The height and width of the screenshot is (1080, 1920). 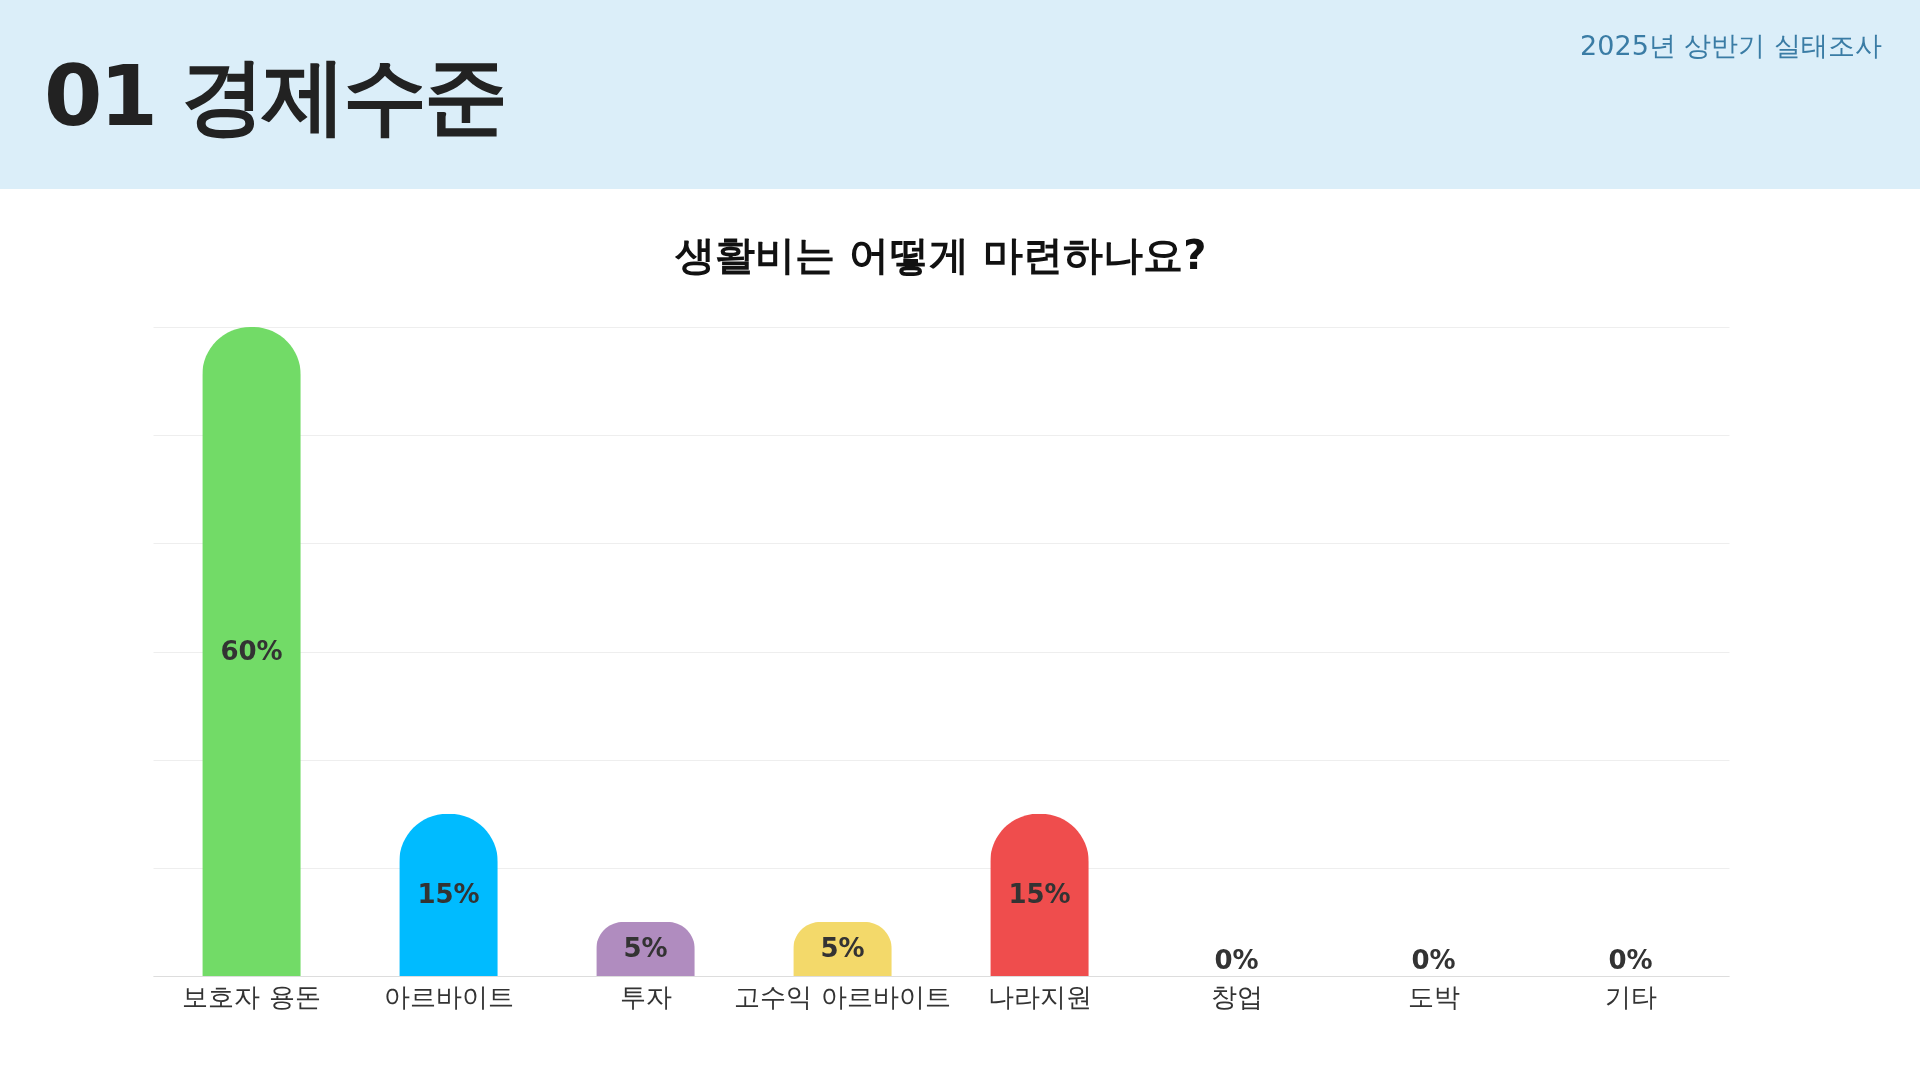 What do you see at coordinates (275, 96) in the screenshot?
I see `text: 01 경제수준` at bounding box center [275, 96].